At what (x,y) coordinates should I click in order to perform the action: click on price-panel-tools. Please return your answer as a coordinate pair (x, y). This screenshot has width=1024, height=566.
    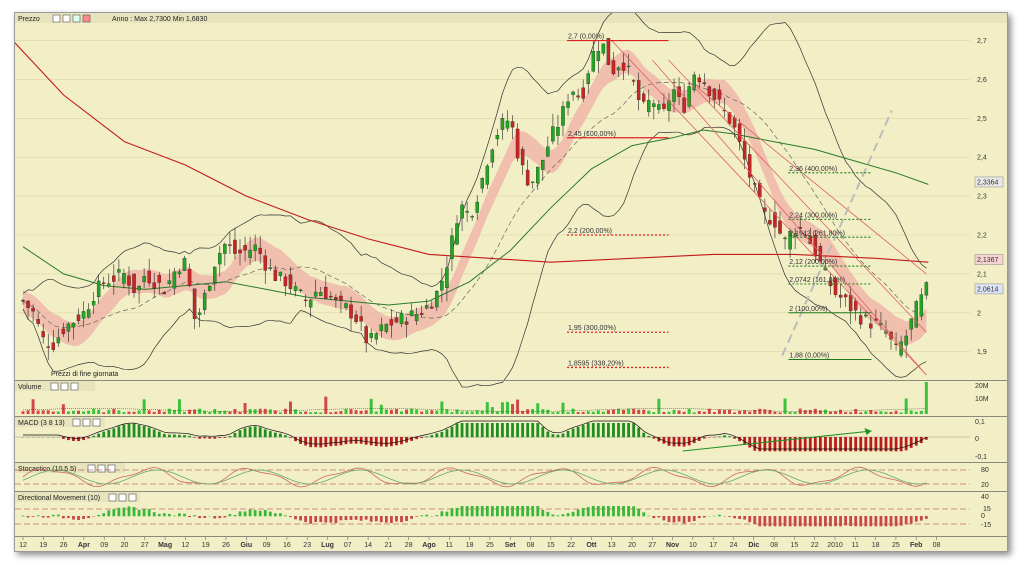
    Looking at the image, I should click on (71, 18).